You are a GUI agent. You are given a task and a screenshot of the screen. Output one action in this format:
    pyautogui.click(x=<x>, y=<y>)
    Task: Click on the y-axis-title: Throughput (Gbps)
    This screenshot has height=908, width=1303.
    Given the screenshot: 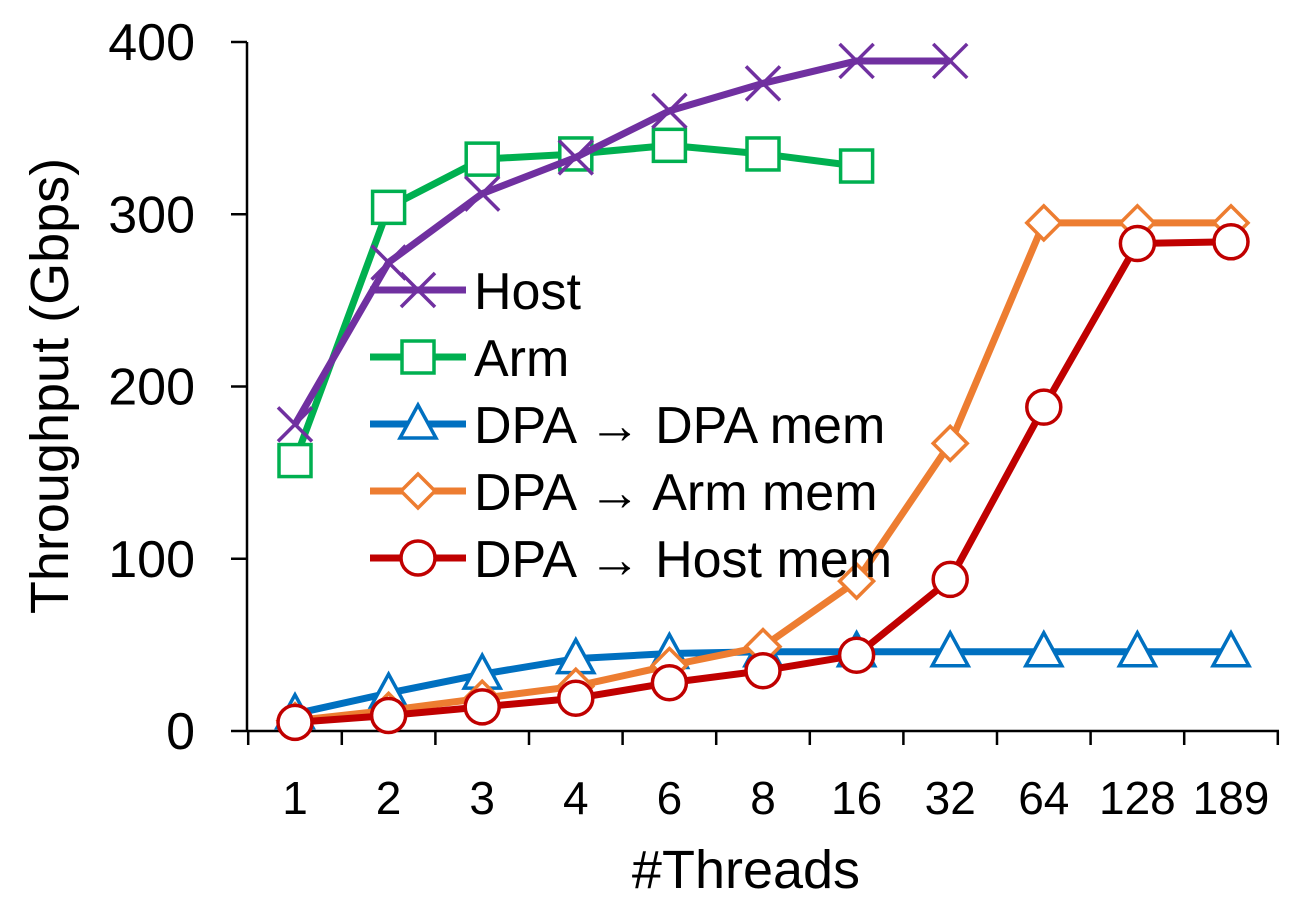 What is the action you would take?
    pyautogui.click(x=50, y=386)
    